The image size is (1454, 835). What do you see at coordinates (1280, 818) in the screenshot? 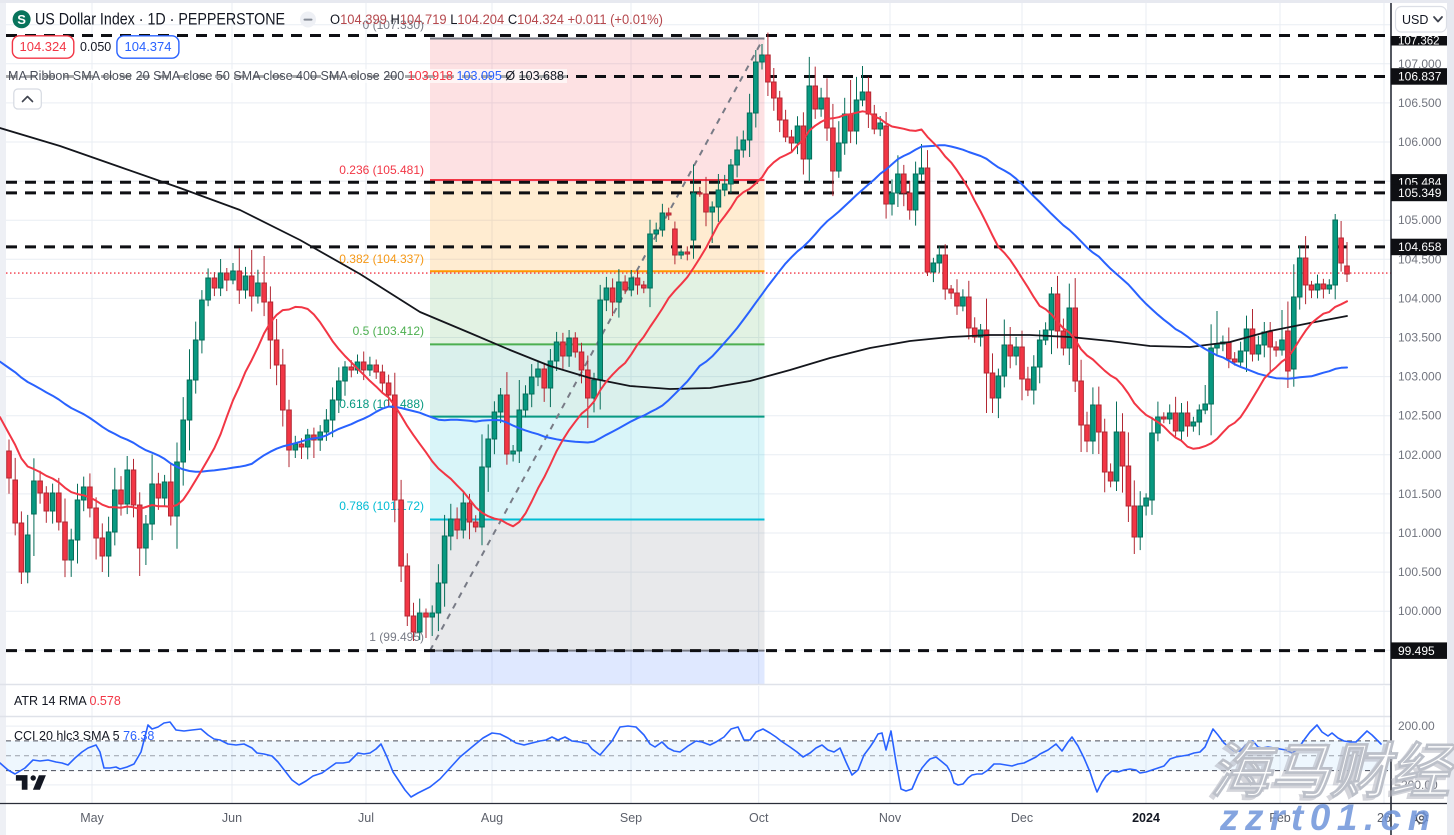
I see `svg-text: Feb` at bounding box center [1280, 818].